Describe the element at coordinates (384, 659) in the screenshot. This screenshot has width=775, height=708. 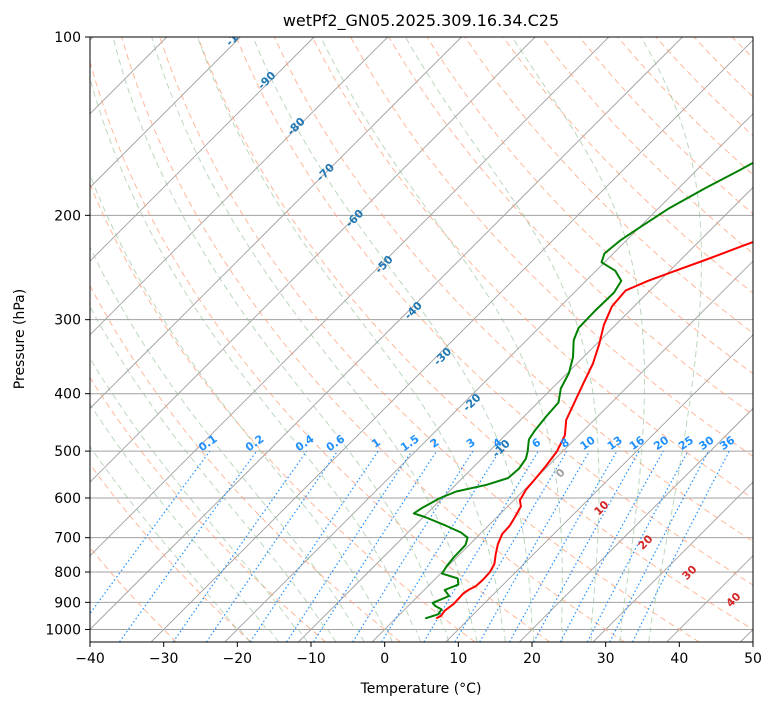
I see `x-tick-label: 0` at that location.